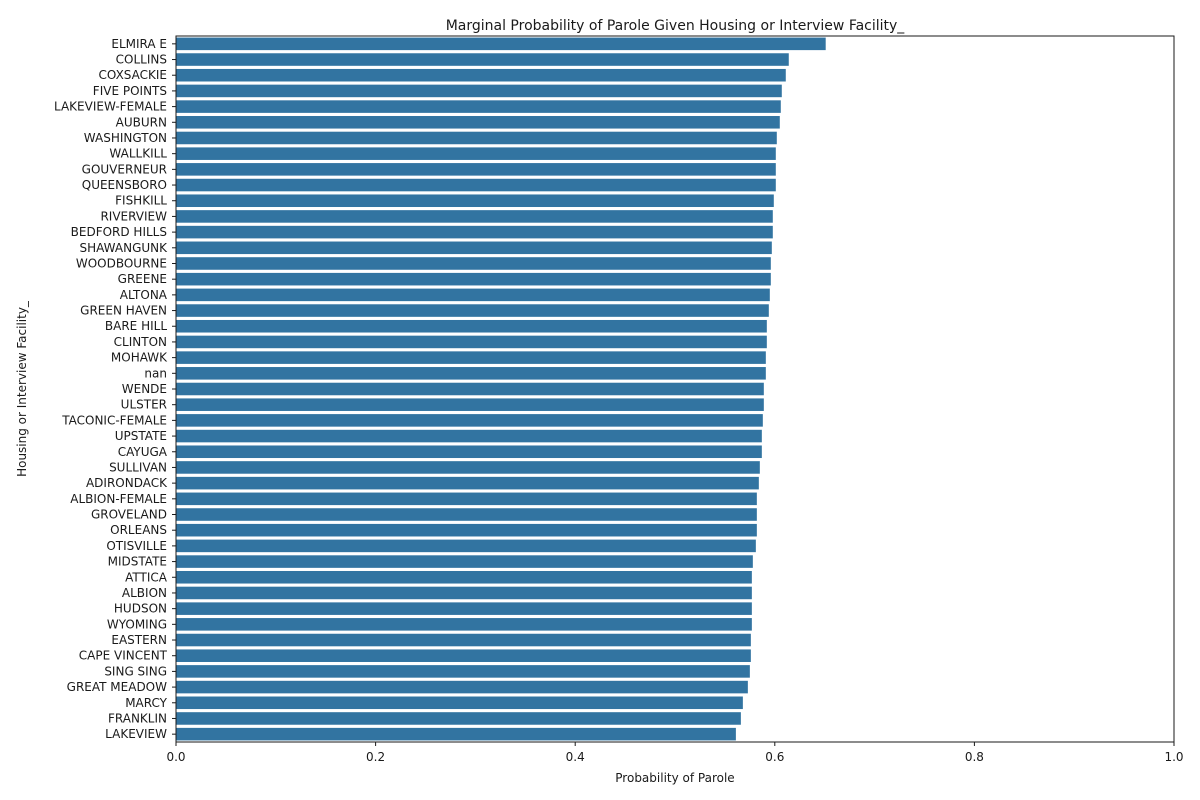  I want to click on y-tick-label: BEDFORD HILLS, so click(119, 232).